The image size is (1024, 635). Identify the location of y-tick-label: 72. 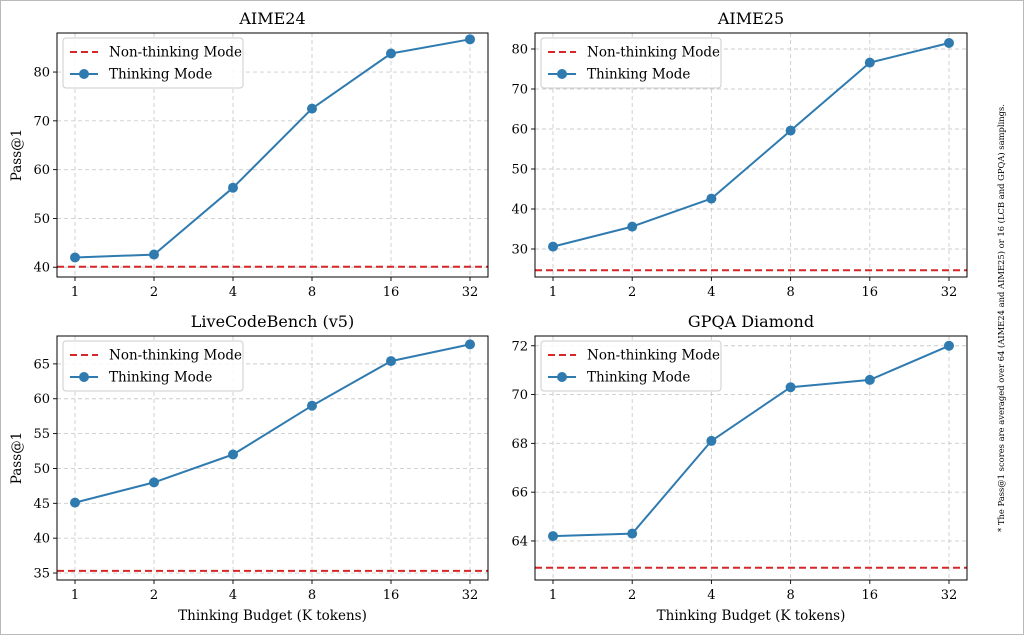
(519, 346).